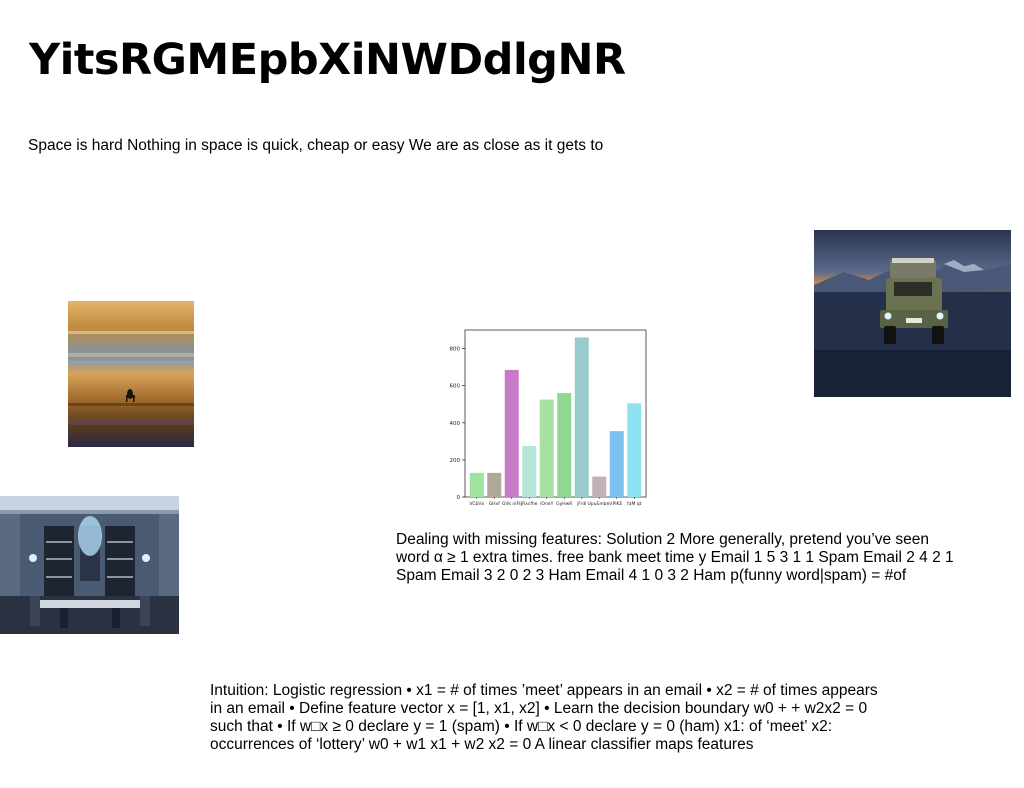 This screenshot has width=1024, height=788. What do you see at coordinates (455, 461) in the screenshot?
I see `y-tick-label: 200` at bounding box center [455, 461].